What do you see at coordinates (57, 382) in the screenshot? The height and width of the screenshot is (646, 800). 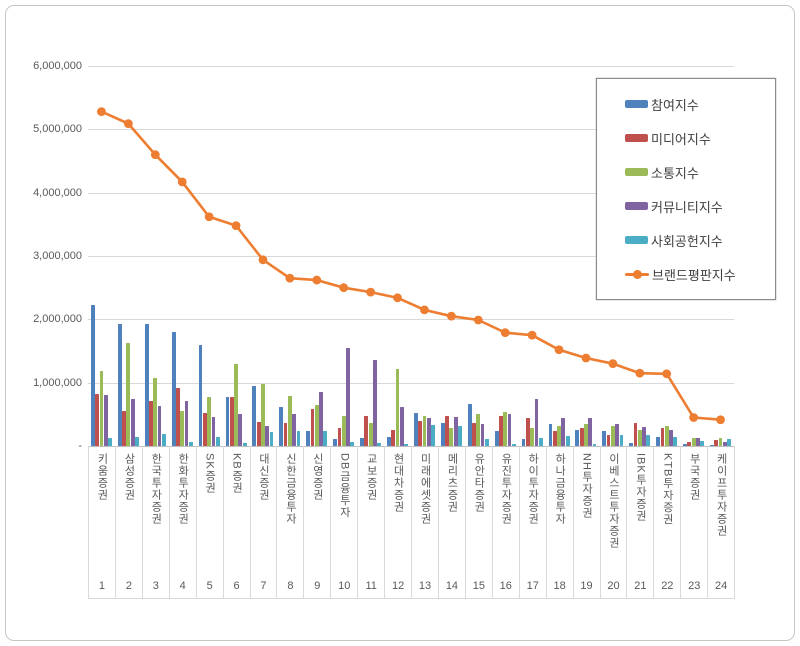 I see `y-axis-label: 1,000,000` at bounding box center [57, 382].